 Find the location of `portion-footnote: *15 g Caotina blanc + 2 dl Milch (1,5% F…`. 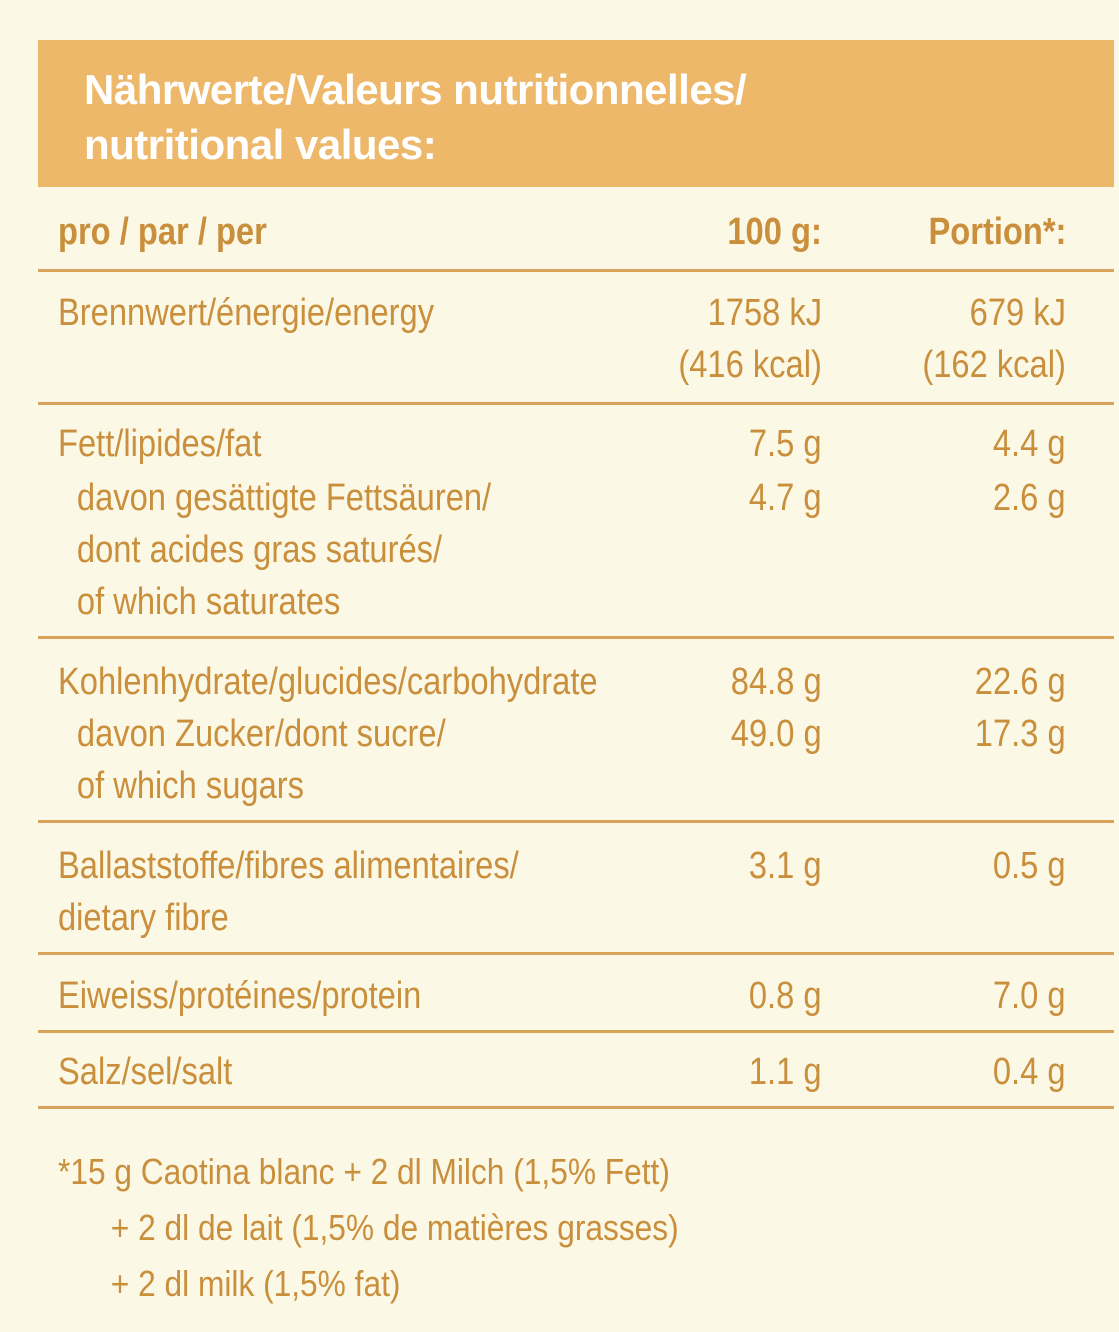

portion-footnote: *15 g Caotina blanc + 2 dl Milch (1,5% F… is located at coordinates (368, 1228).